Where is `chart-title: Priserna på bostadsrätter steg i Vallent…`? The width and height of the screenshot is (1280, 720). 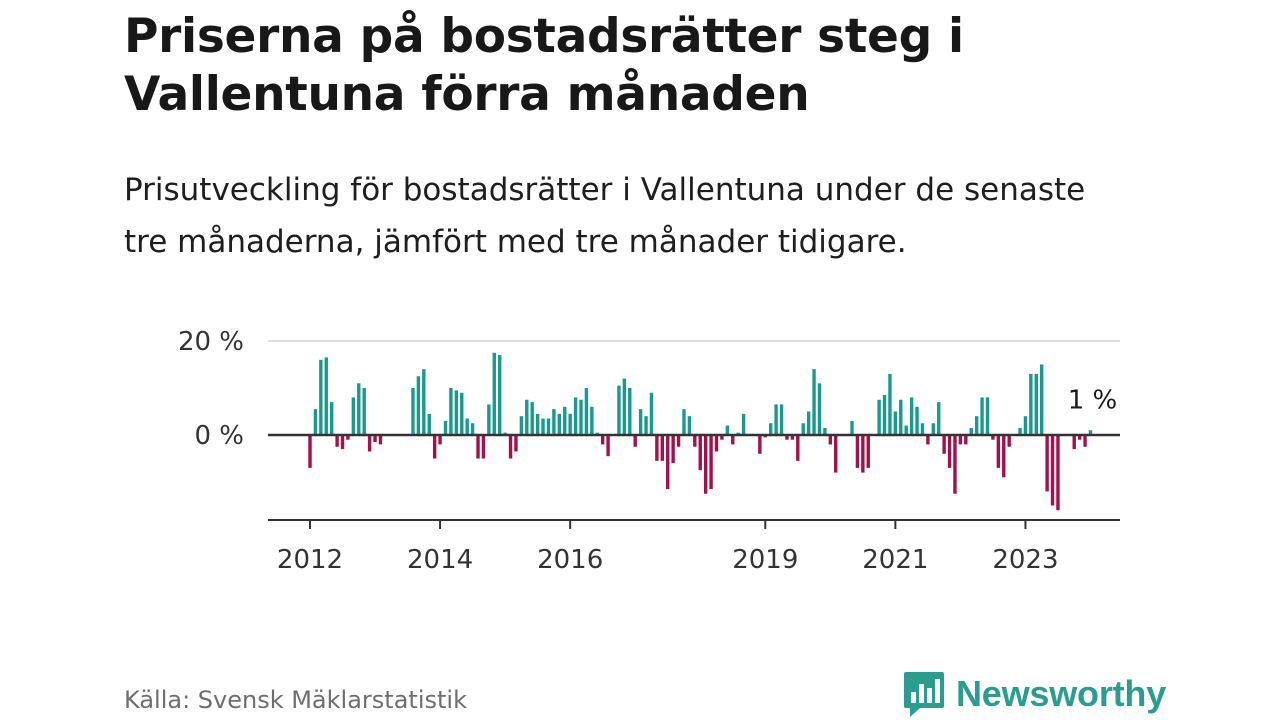 chart-title: Priserna på bostadsrätter steg i Vallent… is located at coordinates (544, 65).